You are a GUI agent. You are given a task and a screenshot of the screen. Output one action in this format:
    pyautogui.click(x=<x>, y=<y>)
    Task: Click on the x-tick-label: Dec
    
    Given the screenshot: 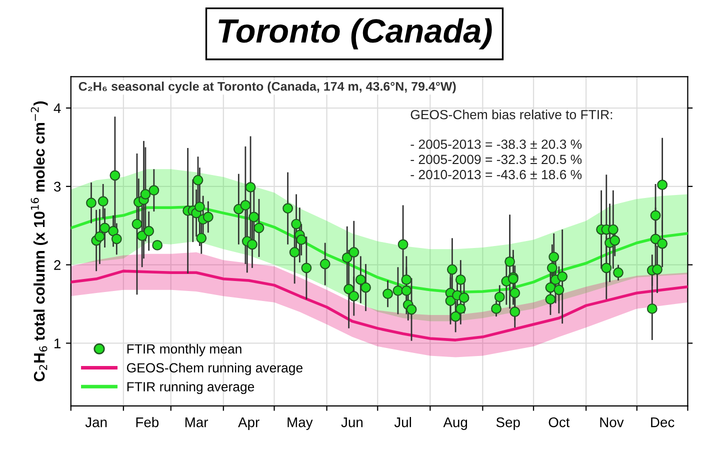 What is the action you would take?
    pyautogui.click(x=662, y=423)
    